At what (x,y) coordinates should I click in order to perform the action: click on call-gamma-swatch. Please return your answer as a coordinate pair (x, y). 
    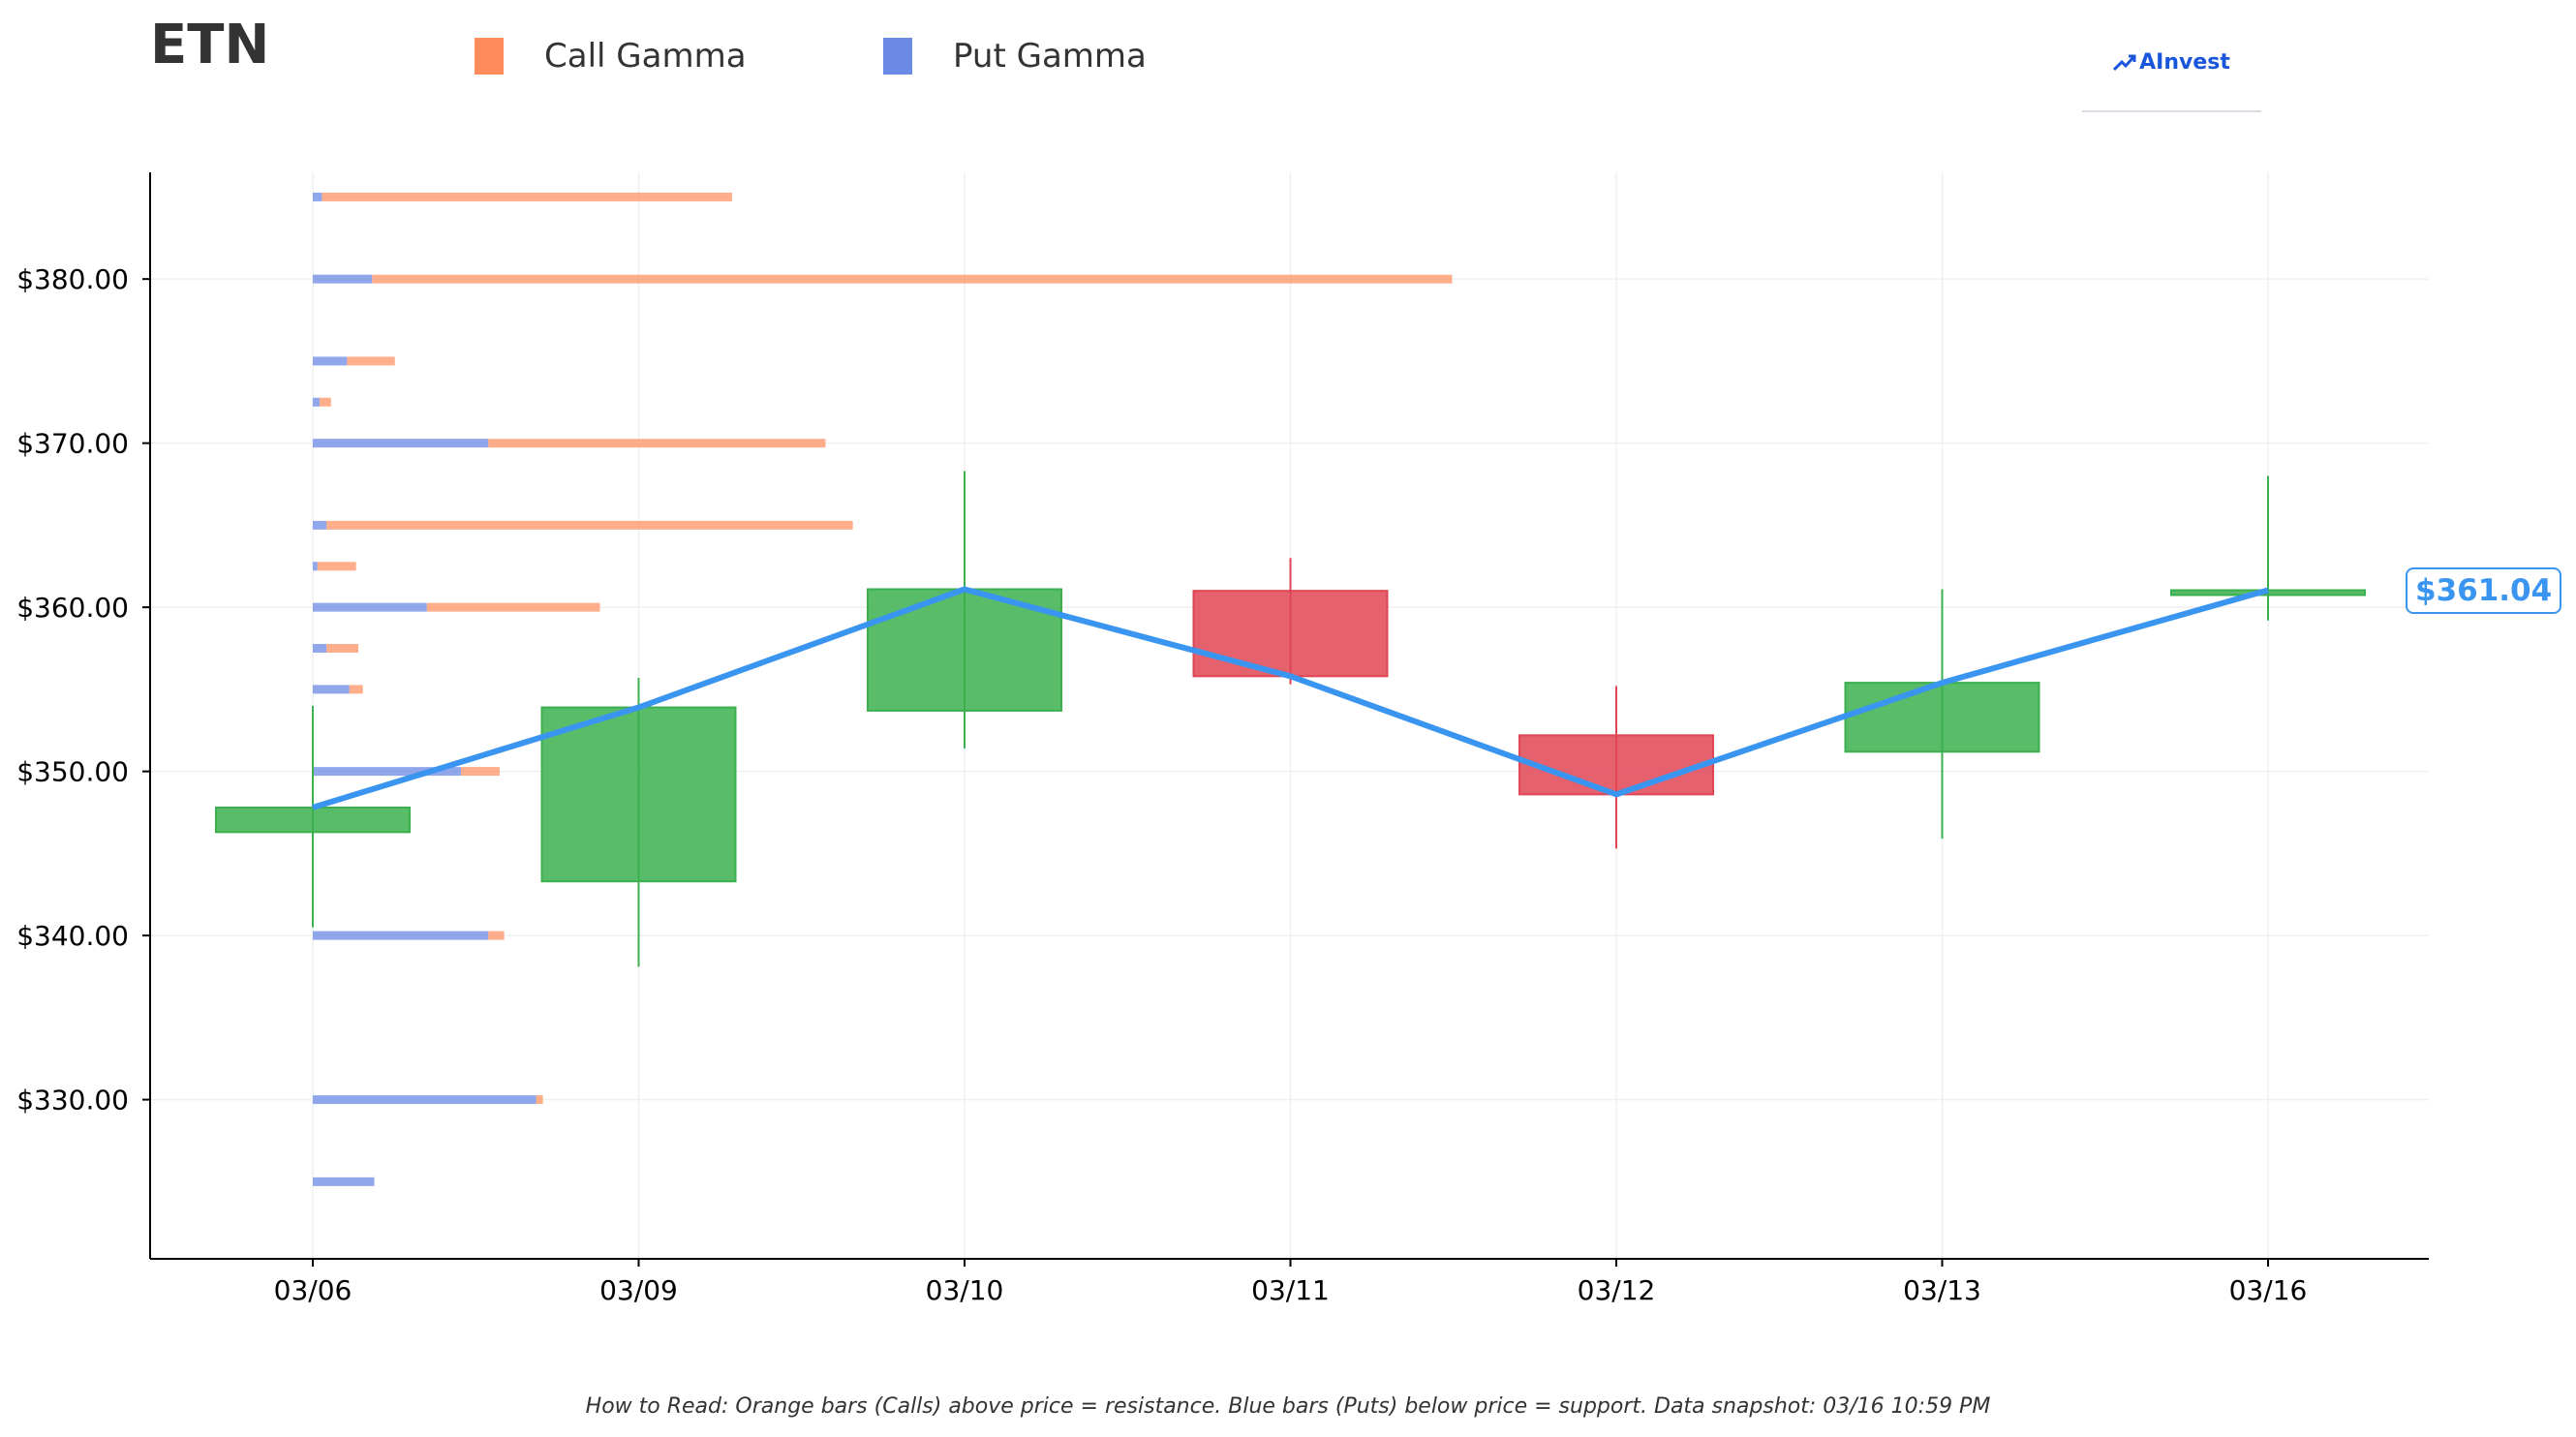
    Looking at the image, I should click on (489, 57).